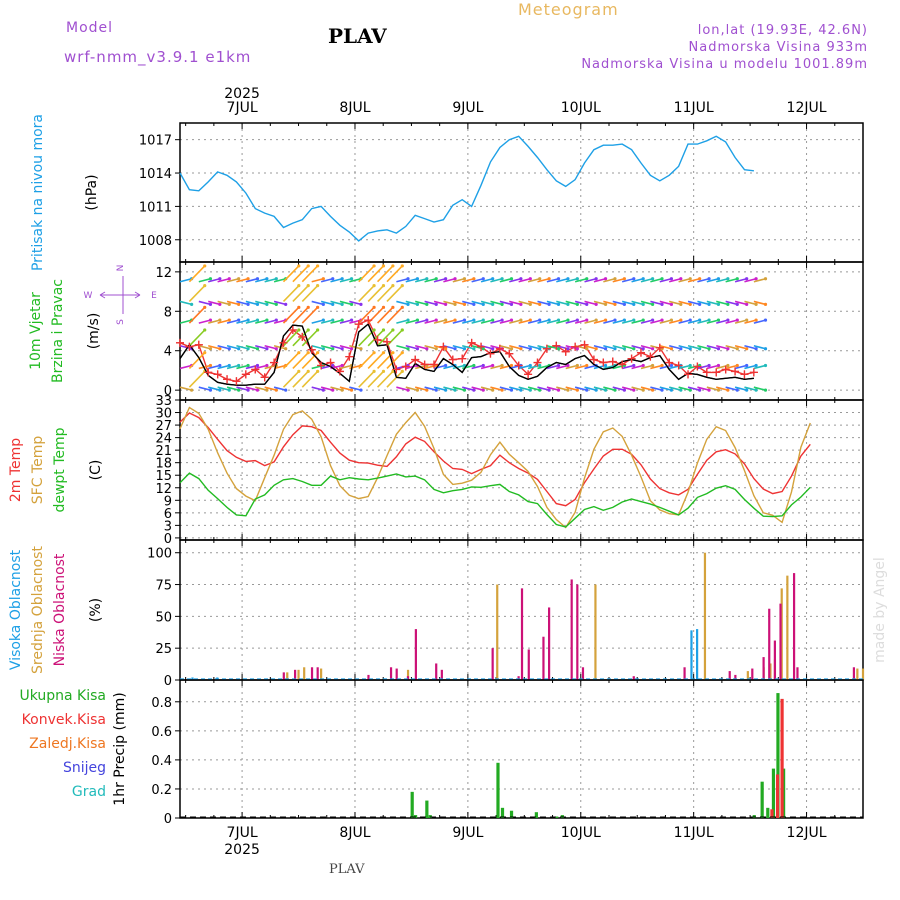  What do you see at coordinates (163, 451) in the screenshot?
I see `y-tick-label: 21` at bounding box center [163, 451].